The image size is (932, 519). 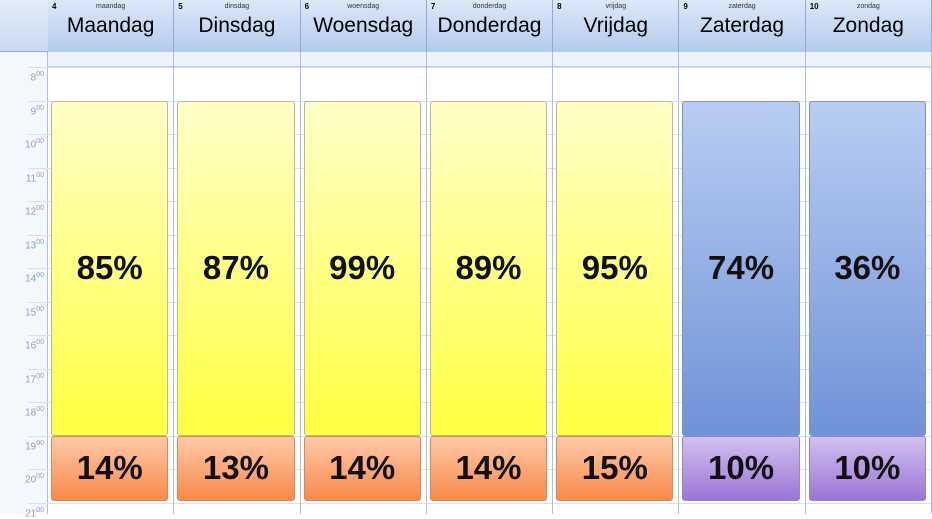 I want to click on day-header: 5 dinsdag Dinsdag, so click(x=237, y=26).